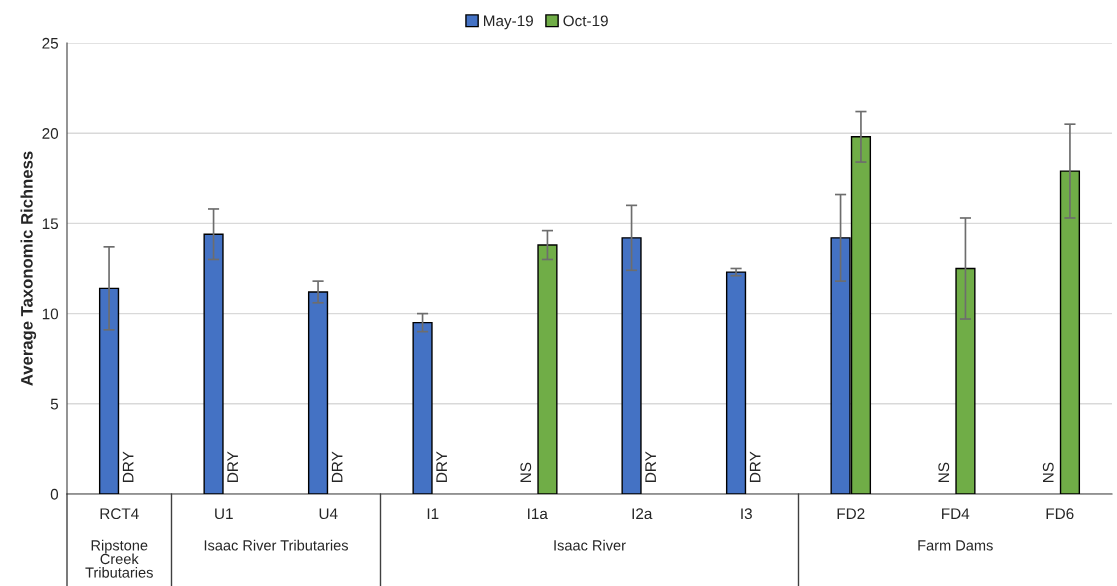 The height and width of the screenshot is (586, 1117). What do you see at coordinates (328, 514) in the screenshot?
I see `x-tick-label: U4` at bounding box center [328, 514].